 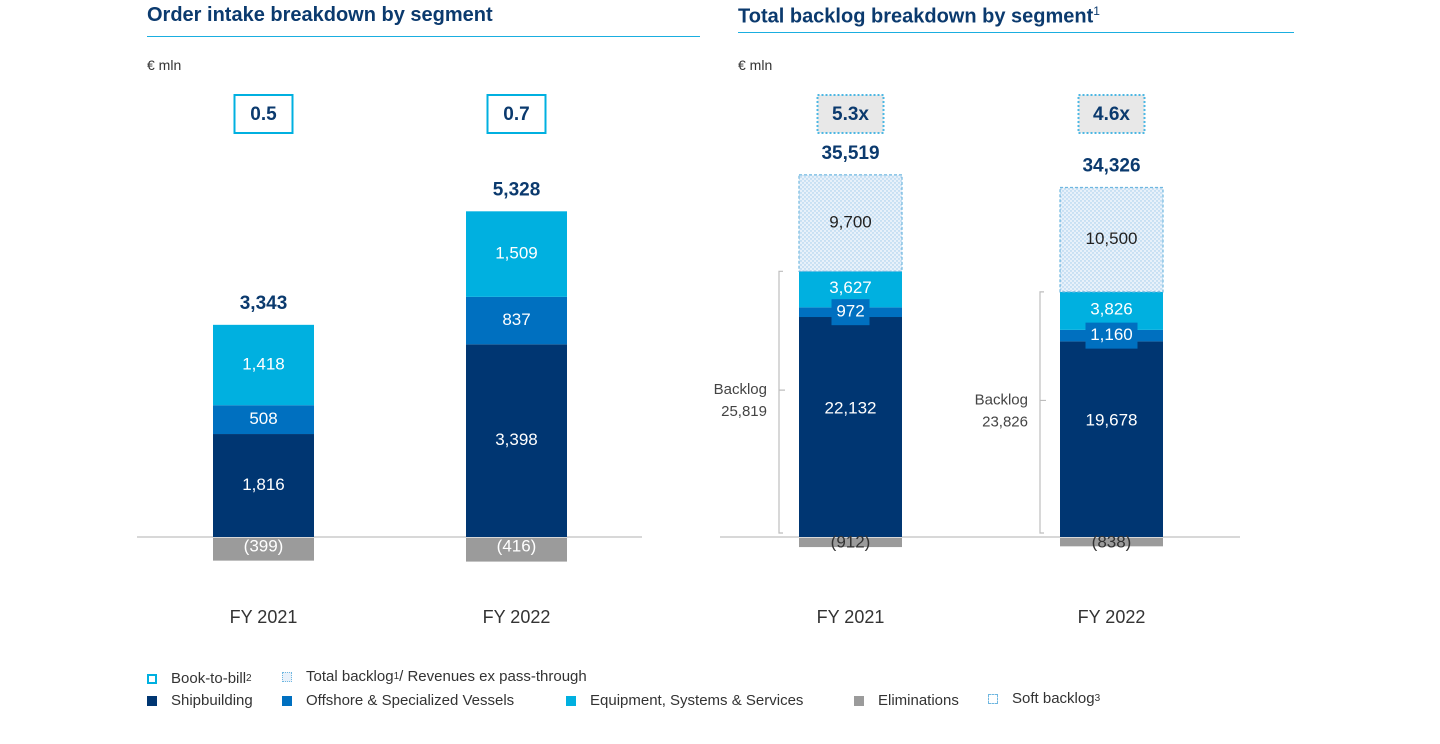 What do you see at coordinates (850, 287) in the screenshot?
I see `label-equipment-fy-2021: 3,627` at bounding box center [850, 287].